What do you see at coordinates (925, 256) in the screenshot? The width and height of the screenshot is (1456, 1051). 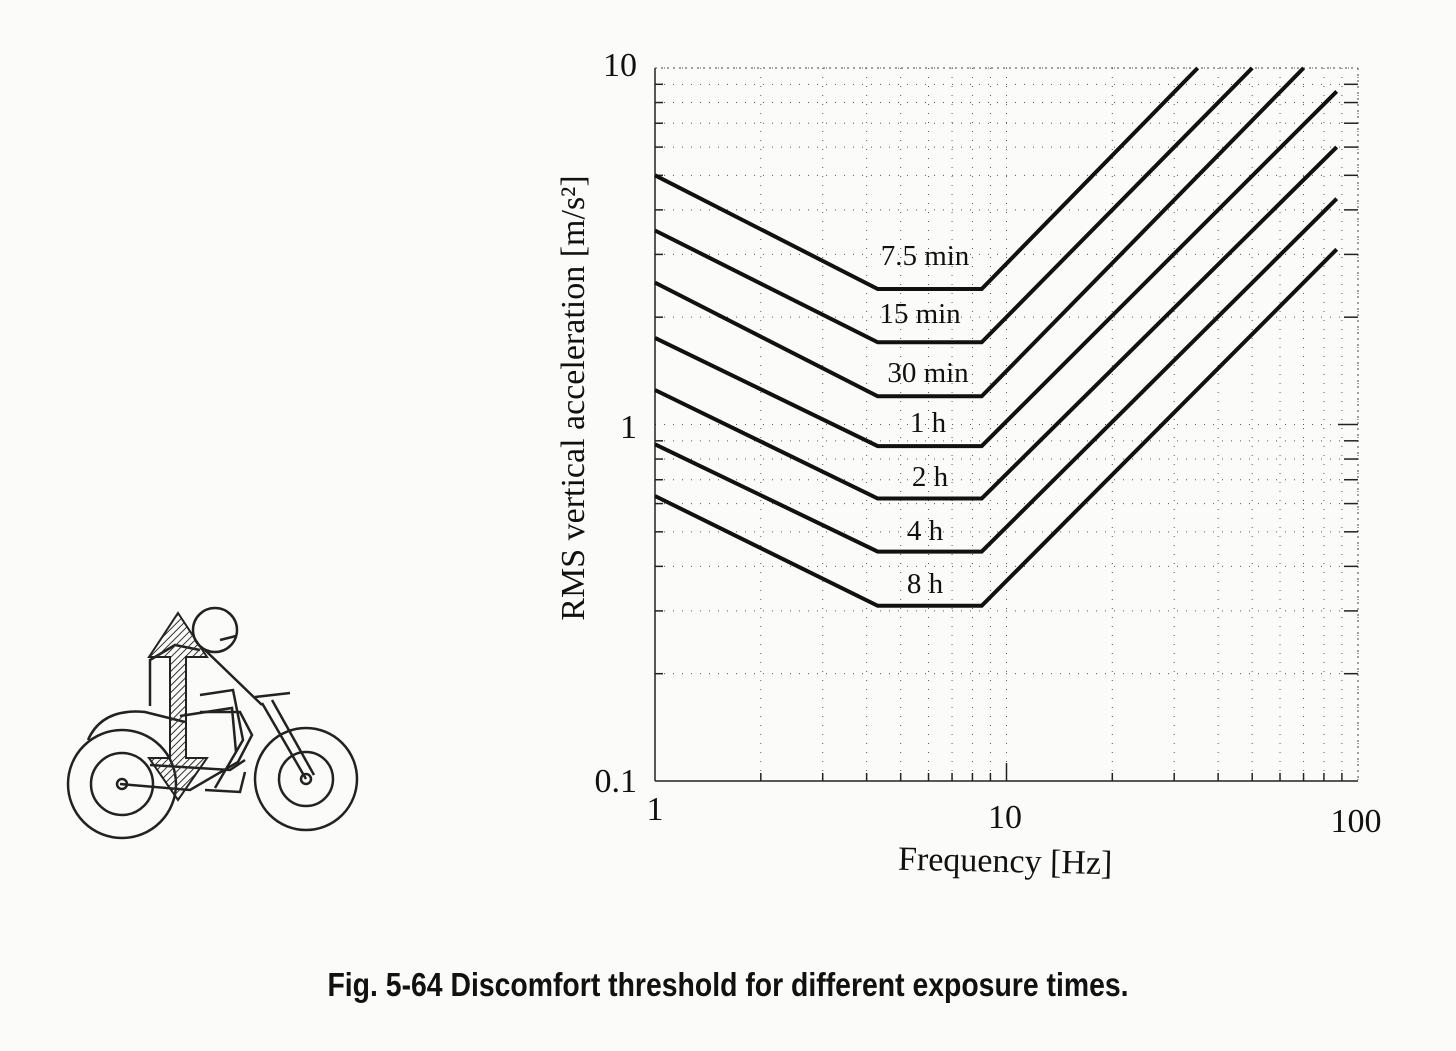 I see `series-label-7.5-min: 7.5 min` at bounding box center [925, 256].